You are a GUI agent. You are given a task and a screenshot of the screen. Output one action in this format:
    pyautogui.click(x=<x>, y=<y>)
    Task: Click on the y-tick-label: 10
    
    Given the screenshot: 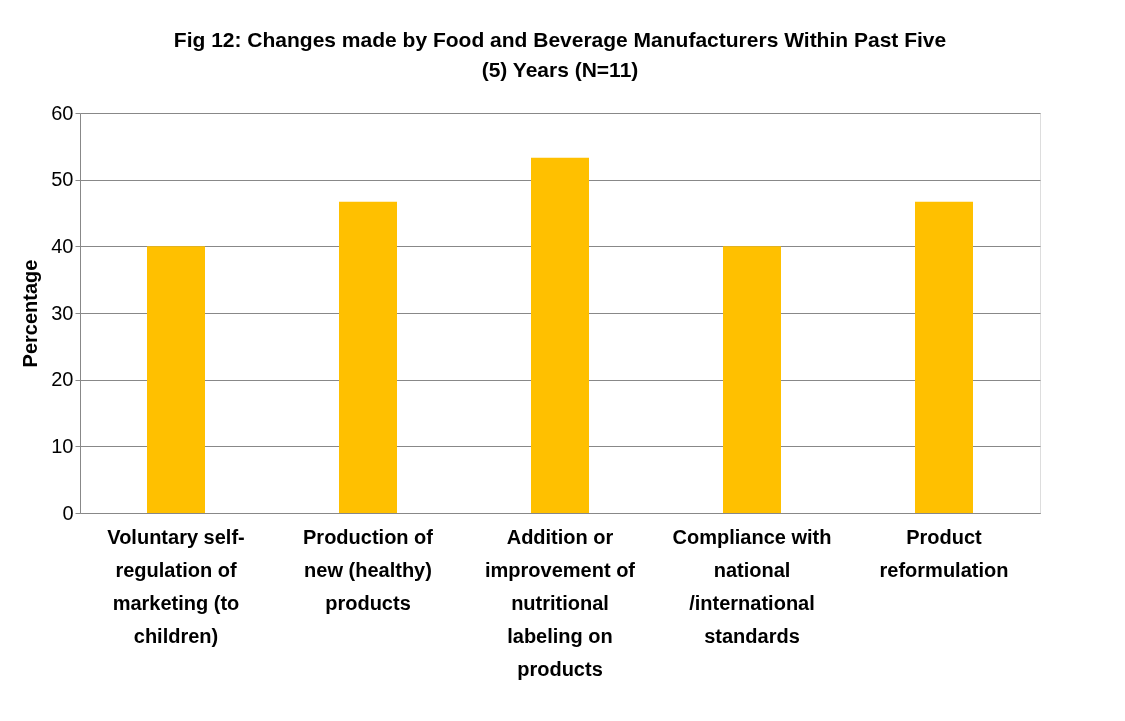 What is the action you would take?
    pyautogui.click(x=62, y=445)
    